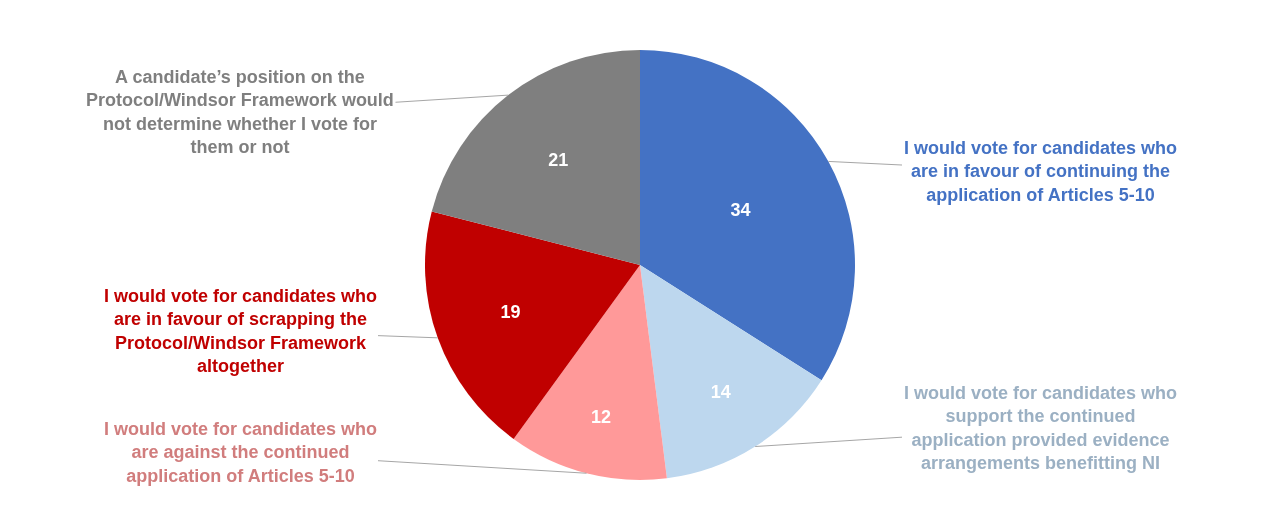  Describe the element at coordinates (241, 452) in the screenshot. I see `slice-label: I would vote for candidates who are against the continued application of Articles 5-10` at that location.